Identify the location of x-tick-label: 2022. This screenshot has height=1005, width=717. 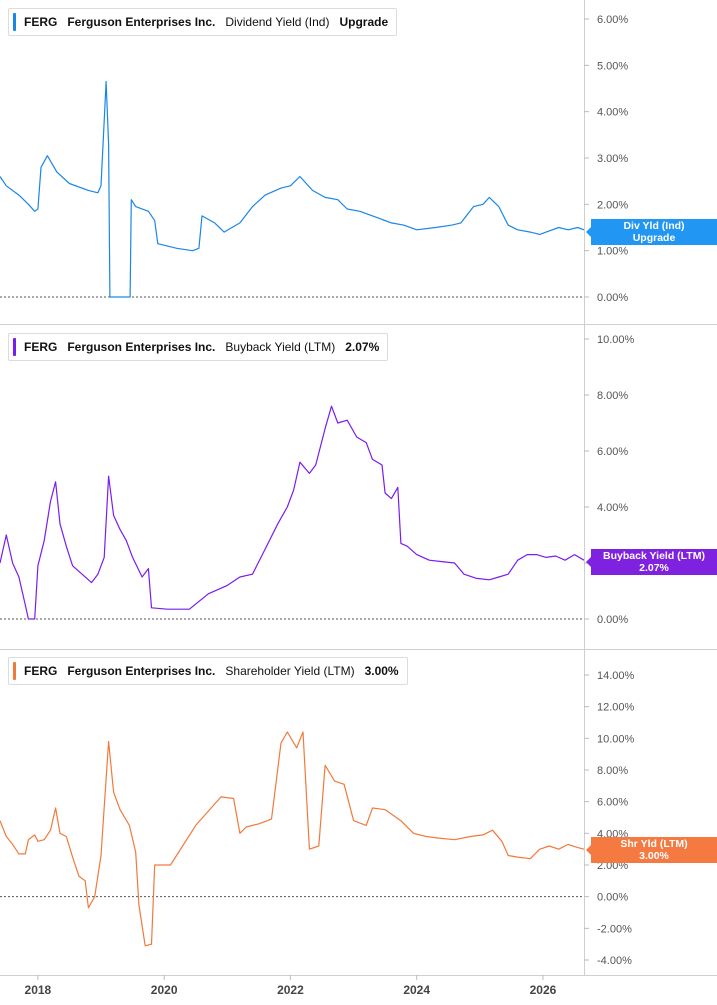
(290, 990).